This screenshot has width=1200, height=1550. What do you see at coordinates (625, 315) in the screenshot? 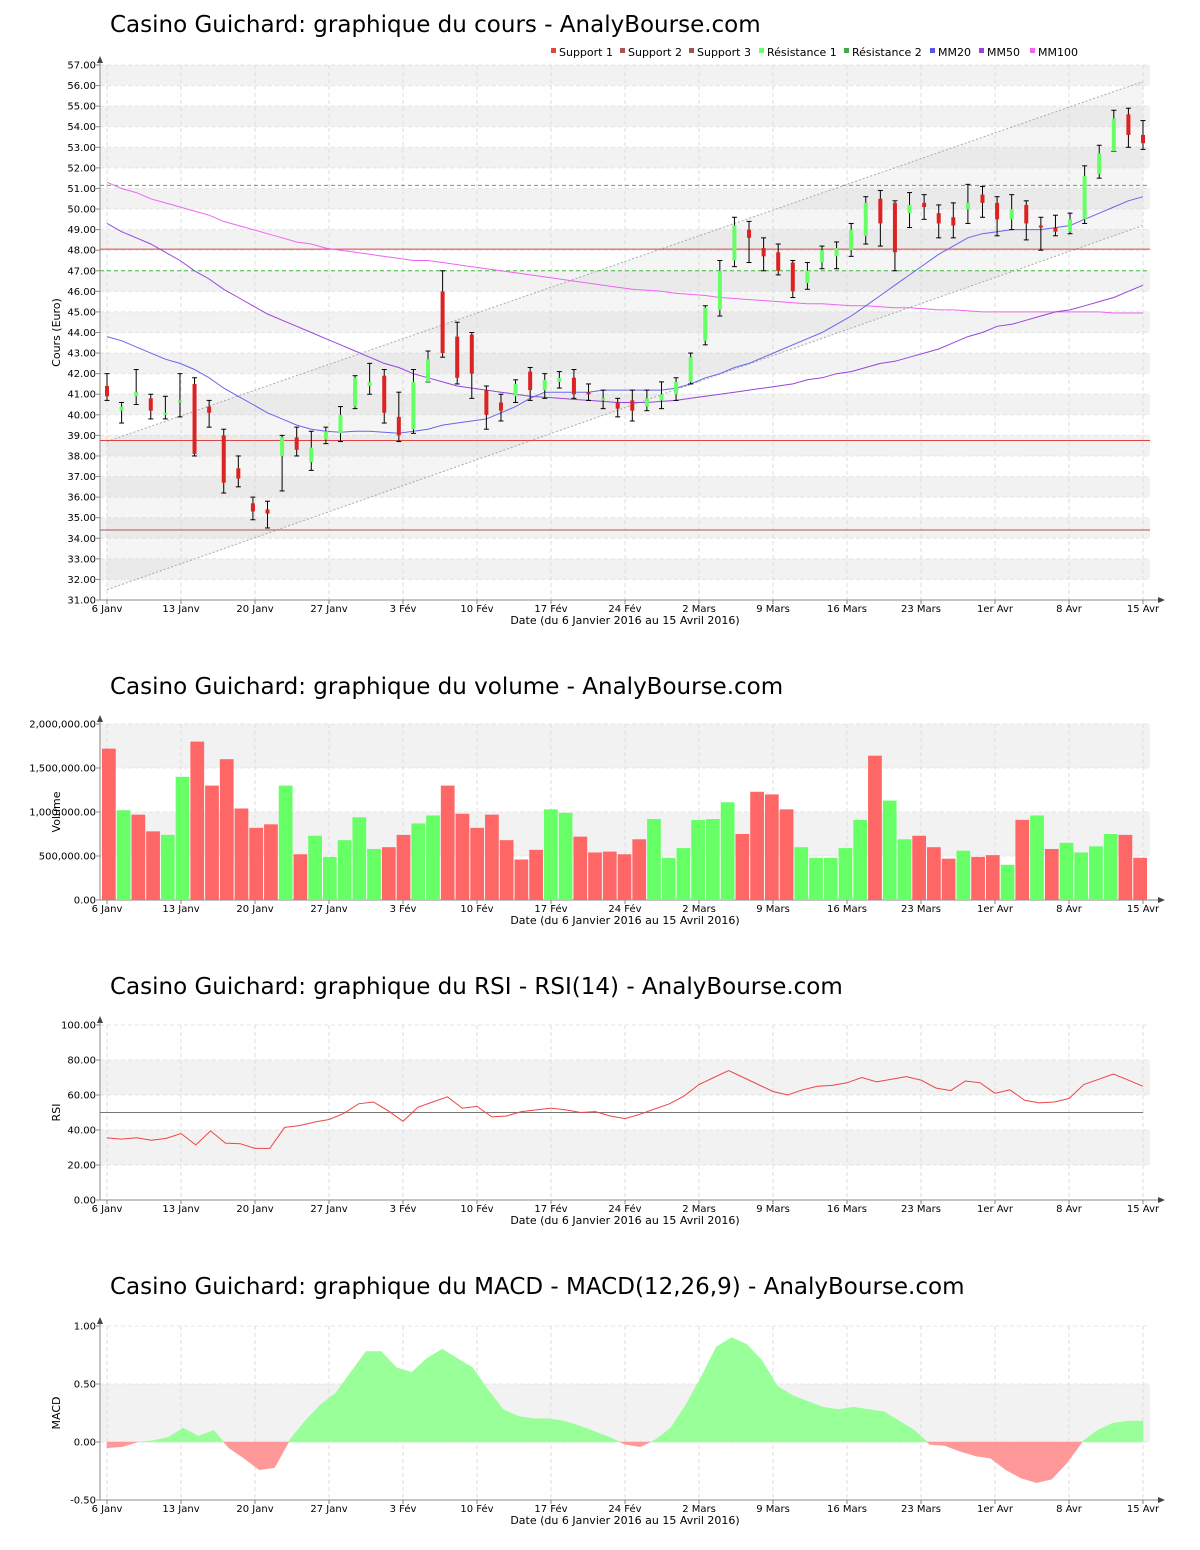
I see `mm20-line` at bounding box center [625, 315].